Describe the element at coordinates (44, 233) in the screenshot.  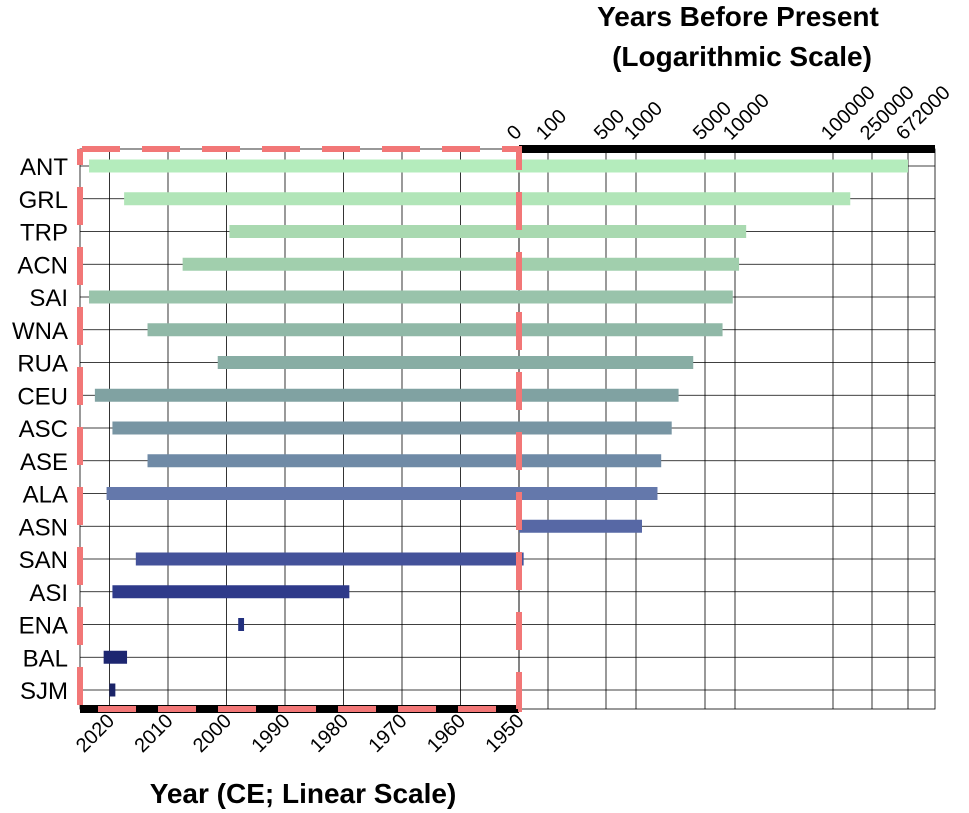
I see `region-label-trp: TRP` at that location.